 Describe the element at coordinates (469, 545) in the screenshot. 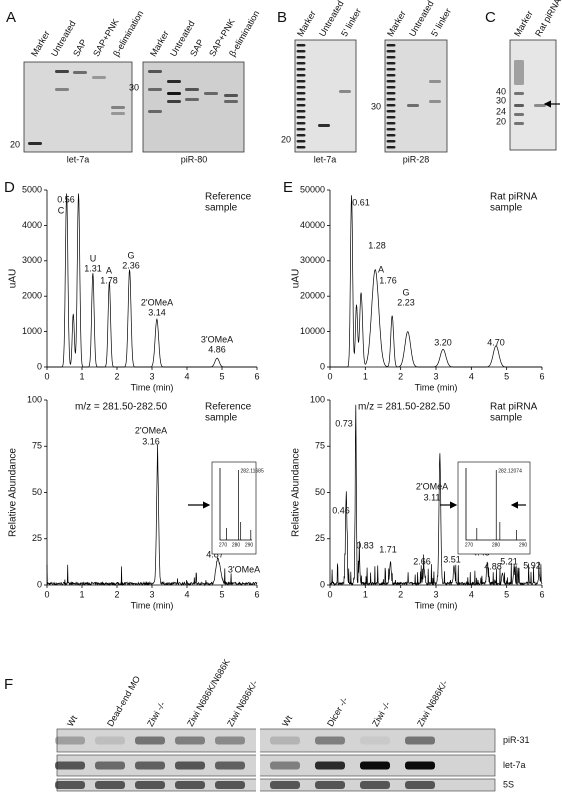

I see `inset-x-tick: 270` at that location.